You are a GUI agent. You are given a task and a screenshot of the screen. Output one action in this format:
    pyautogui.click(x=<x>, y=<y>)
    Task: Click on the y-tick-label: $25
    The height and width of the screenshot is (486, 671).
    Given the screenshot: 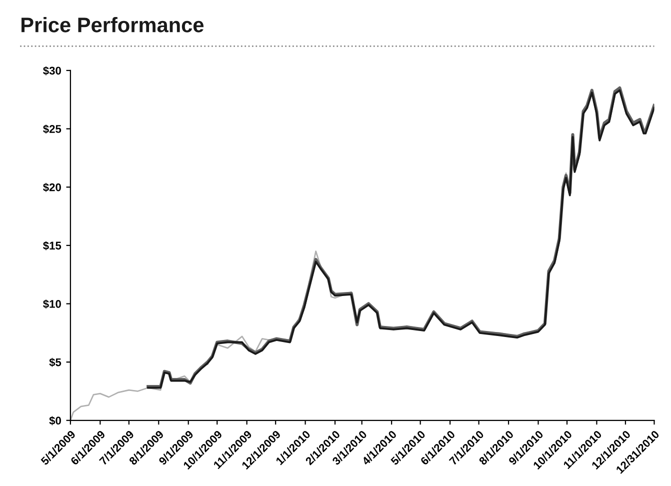 What is the action you would take?
    pyautogui.click(x=52, y=129)
    